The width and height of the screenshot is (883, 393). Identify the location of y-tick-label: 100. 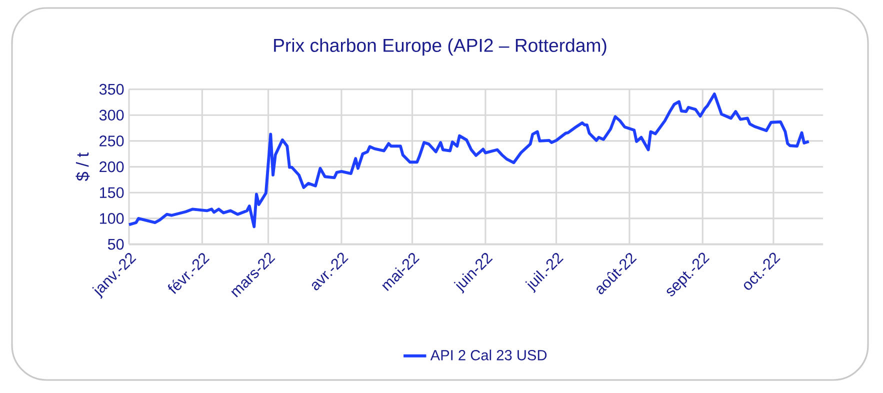
(112, 218).